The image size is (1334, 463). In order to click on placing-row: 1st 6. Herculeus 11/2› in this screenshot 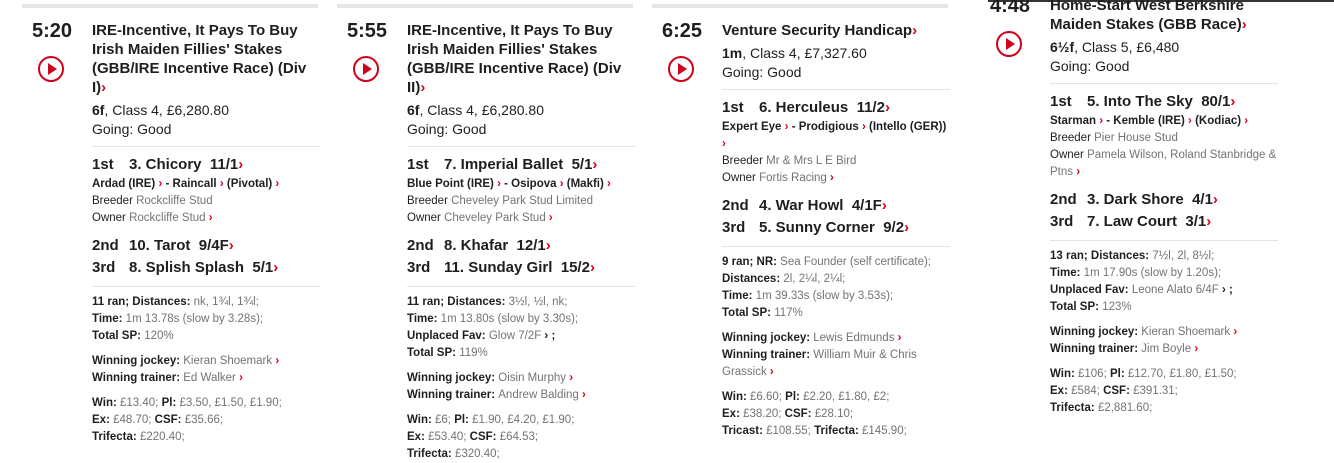, I will do `click(836, 108)`.